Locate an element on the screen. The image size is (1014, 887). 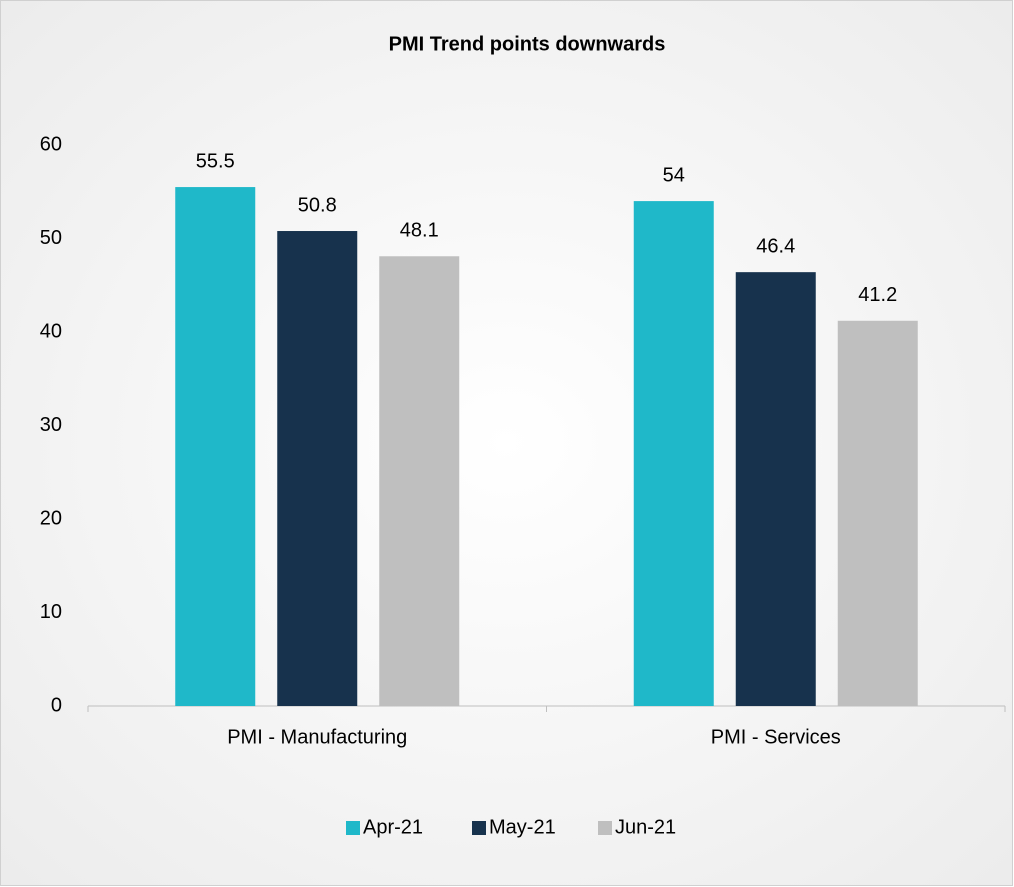
y-tick-label: 10 is located at coordinates (51, 612).